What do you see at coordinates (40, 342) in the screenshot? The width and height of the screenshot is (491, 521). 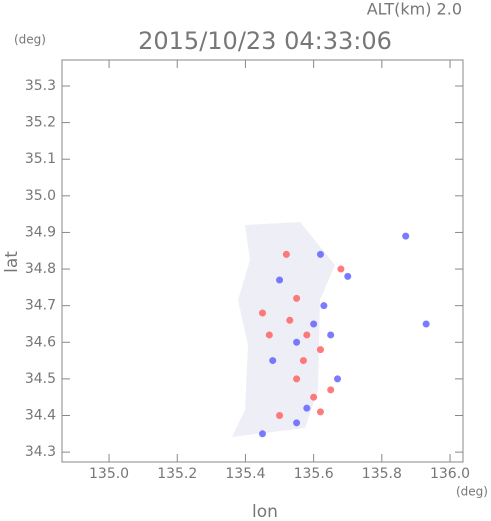 I see `y-tick-label: 34.6` at bounding box center [40, 342].